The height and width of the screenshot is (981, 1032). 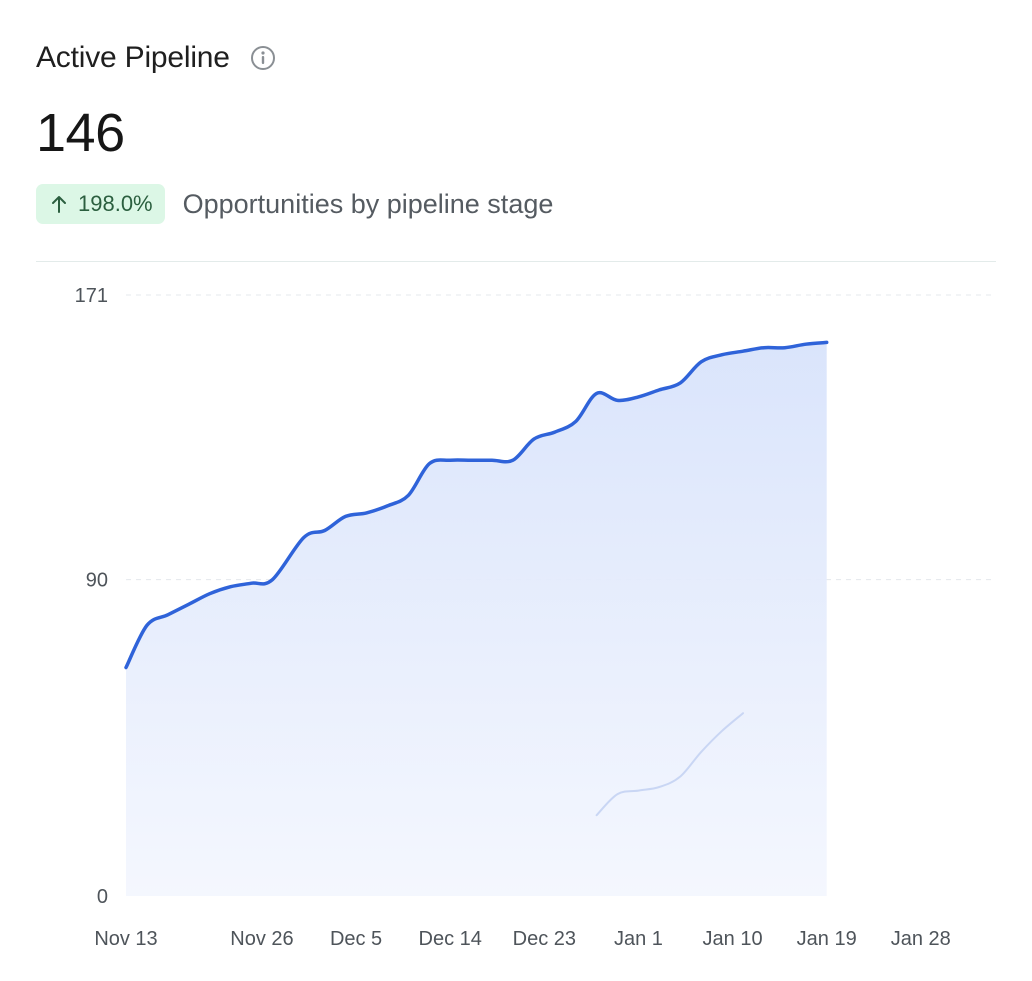 What do you see at coordinates (733, 939) in the screenshot?
I see `x-tick-label: Jan 10` at bounding box center [733, 939].